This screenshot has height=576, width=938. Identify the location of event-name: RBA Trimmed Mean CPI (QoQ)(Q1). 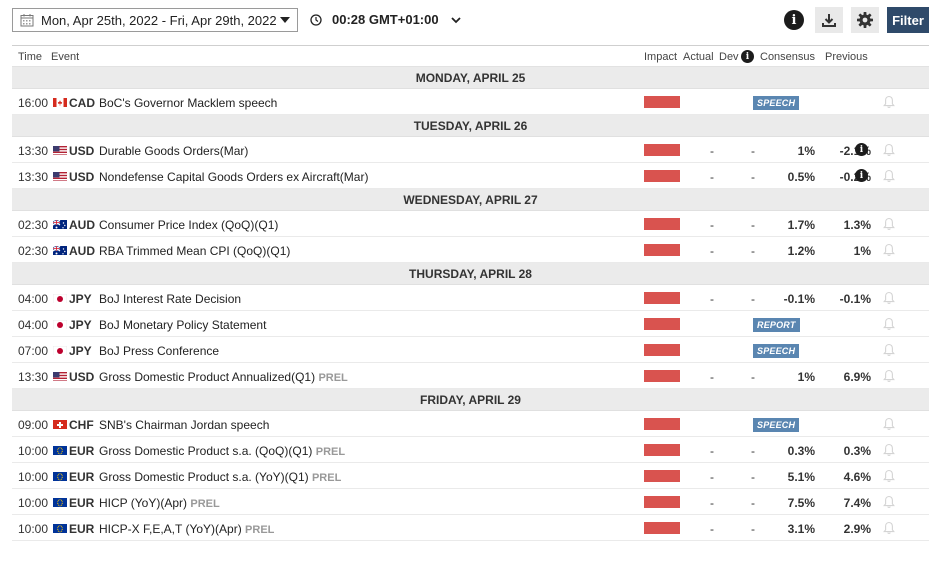
(194, 251).